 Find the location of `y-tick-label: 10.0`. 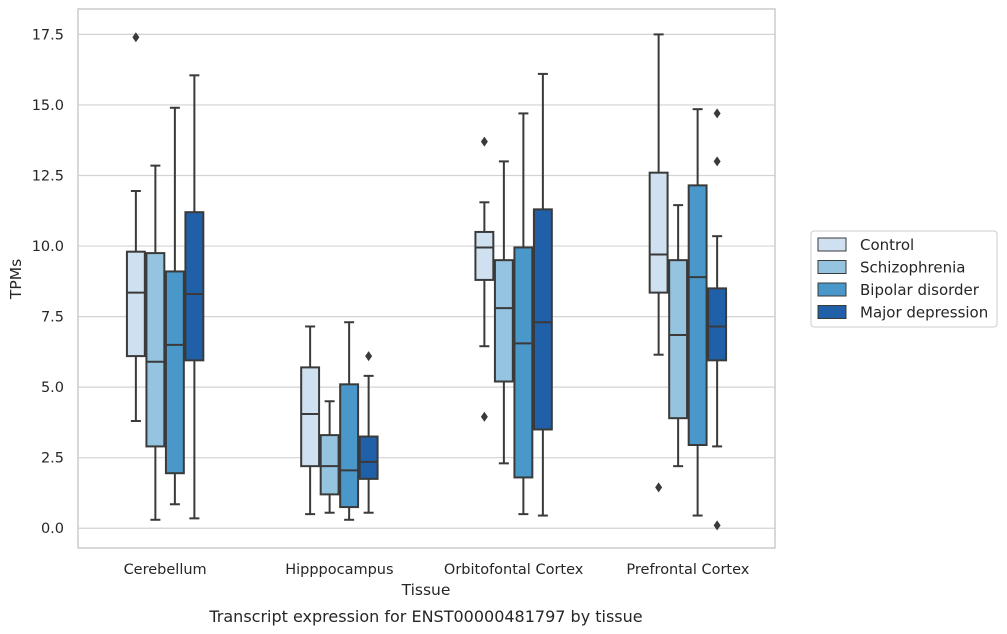

y-tick-label: 10.0 is located at coordinates (48, 247).